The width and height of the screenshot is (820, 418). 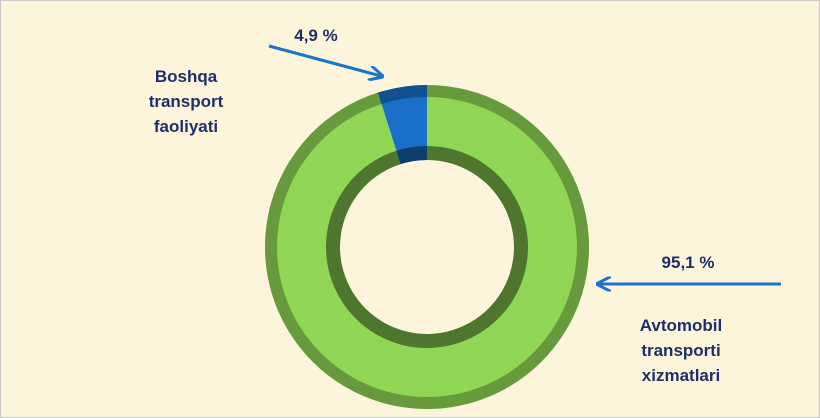 What do you see at coordinates (324, 60) in the screenshot?
I see `arrow` at bounding box center [324, 60].